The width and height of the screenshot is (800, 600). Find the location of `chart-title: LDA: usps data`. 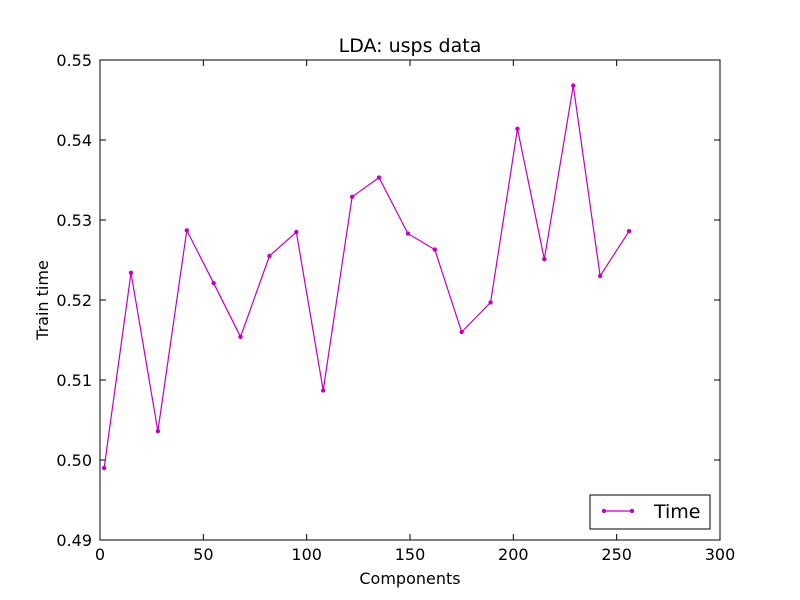

chart-title: LDA: usps data is located at coordinates (410, 46).